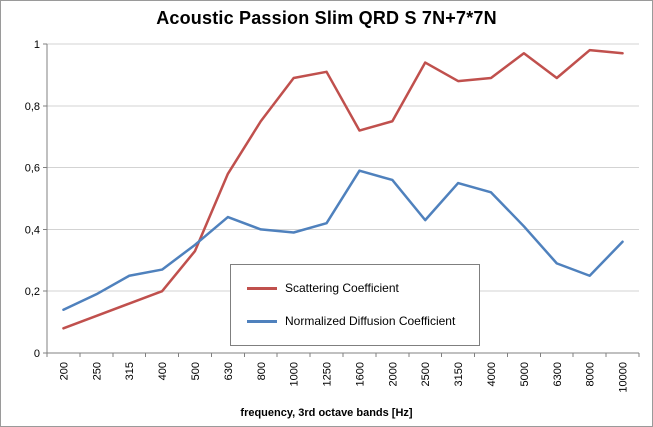 The image size is (653, 427). What do you see at coordinates (370, 321) in the screenshot?
I see `legend-label-diffusion: Normalized Diffusion Coefficient` at bounding box center [370, 321].